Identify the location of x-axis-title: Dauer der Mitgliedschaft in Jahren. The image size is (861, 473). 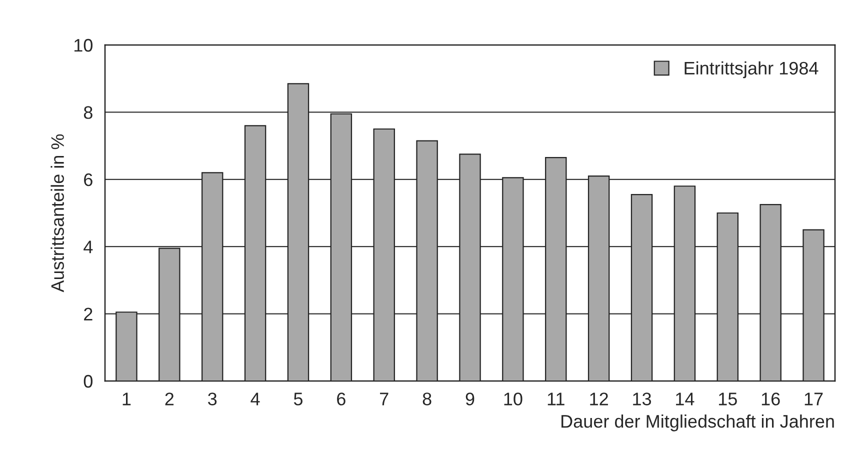
(698, 423).